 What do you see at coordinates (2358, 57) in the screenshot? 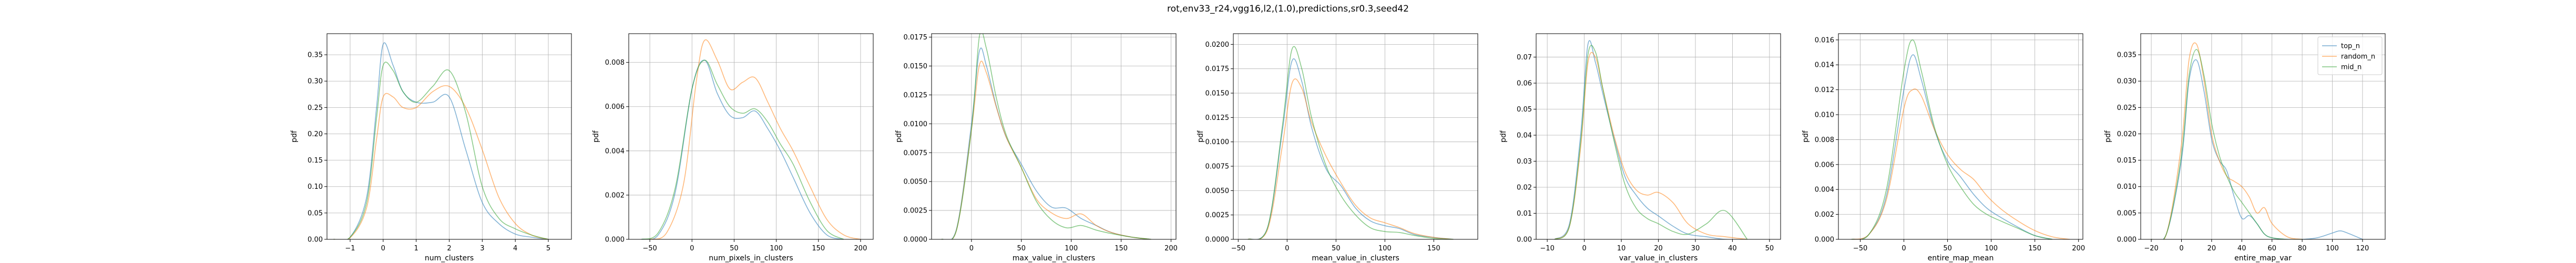
I see `legend-label: random_n` at bounding box center [2358, 57].